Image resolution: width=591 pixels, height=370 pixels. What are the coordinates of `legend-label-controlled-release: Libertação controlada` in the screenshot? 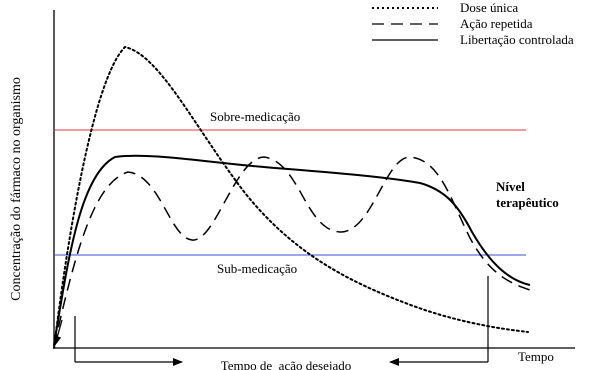 It's located at (517, 39).